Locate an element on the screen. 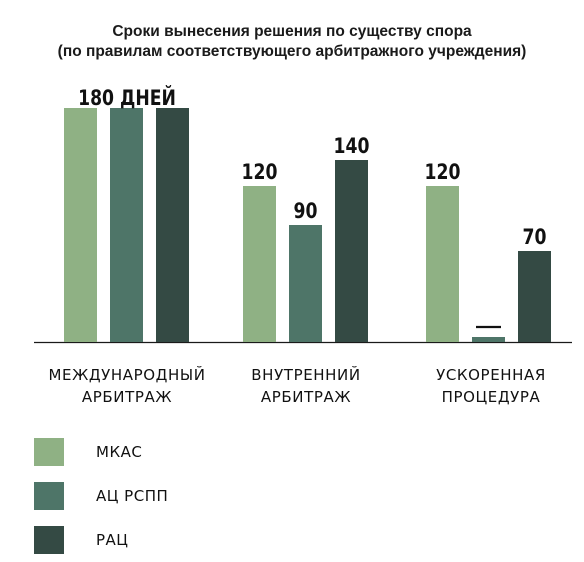 The height and width of the screenshot is (562, 584). legend-item-ac-rspp: АЦ РСПП is located at coordinates (101, 496).